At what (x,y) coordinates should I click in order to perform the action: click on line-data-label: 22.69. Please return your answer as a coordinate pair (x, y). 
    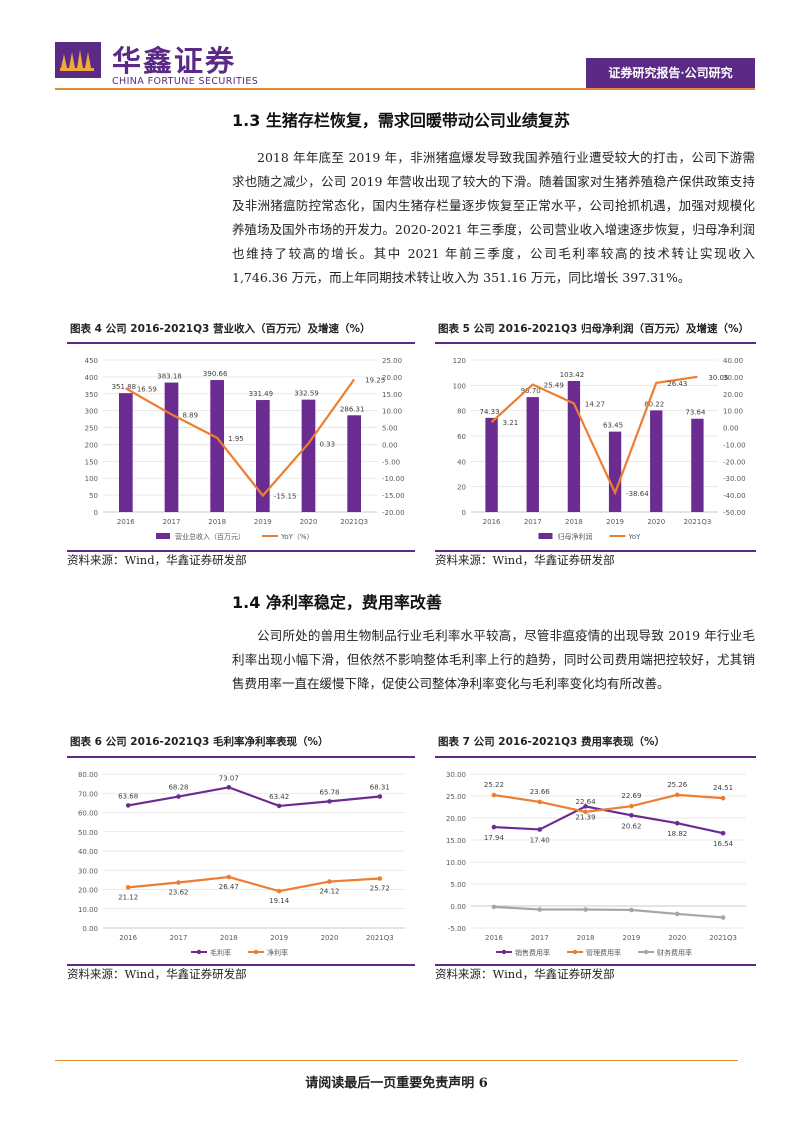
    Looking at the image, I should click on (631, 796).